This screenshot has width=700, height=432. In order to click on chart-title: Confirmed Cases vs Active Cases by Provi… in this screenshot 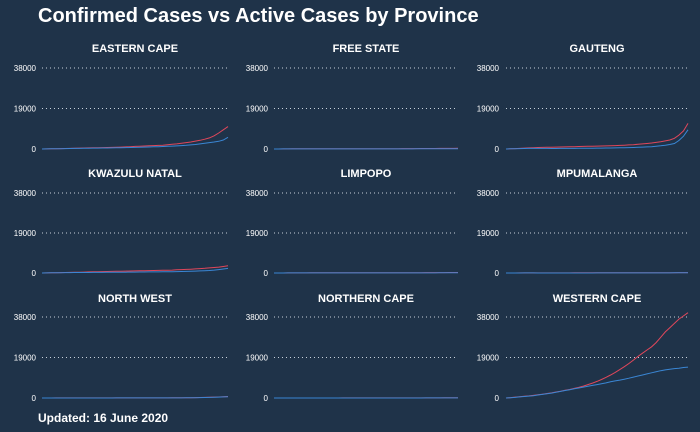, I will do `click(258, 16)`.